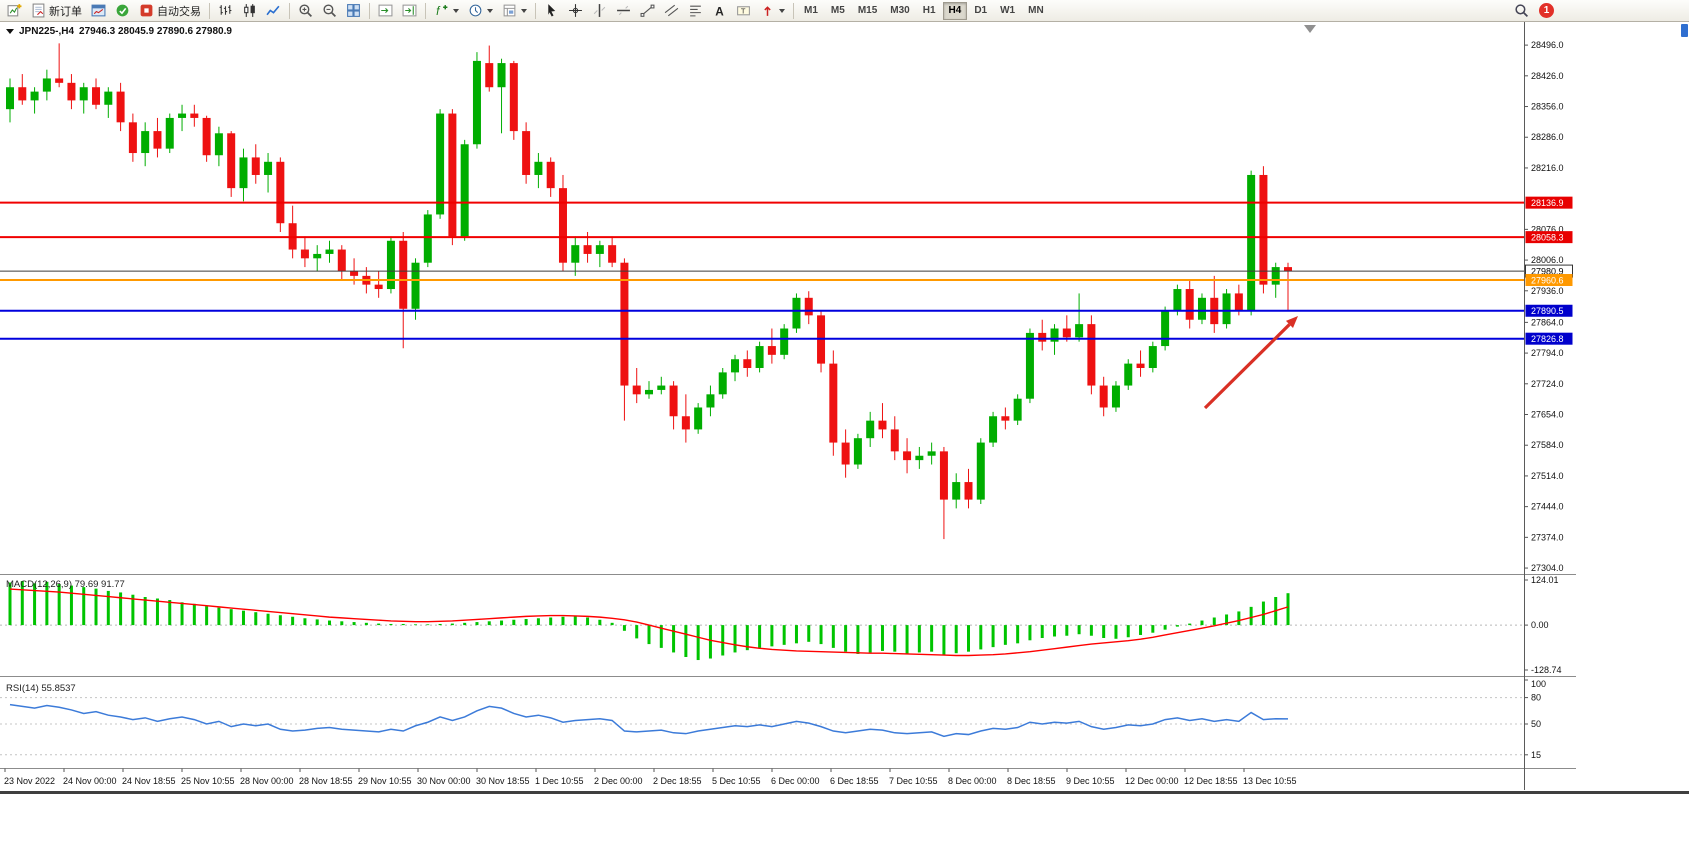  I want to click on price-label-27826.8: 27826.8, so click(1549, 338).